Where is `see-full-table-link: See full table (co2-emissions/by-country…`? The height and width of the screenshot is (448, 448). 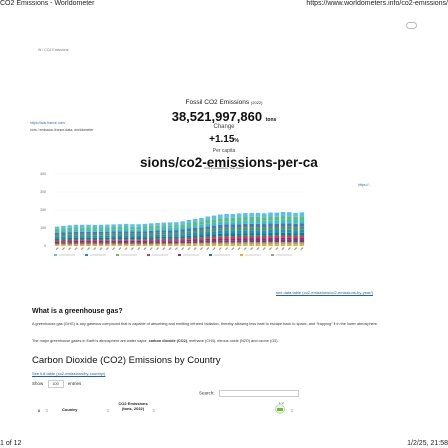 see-full-table-link: See full table (co2-emissions/by-country… is located at coordinates (69, 373).